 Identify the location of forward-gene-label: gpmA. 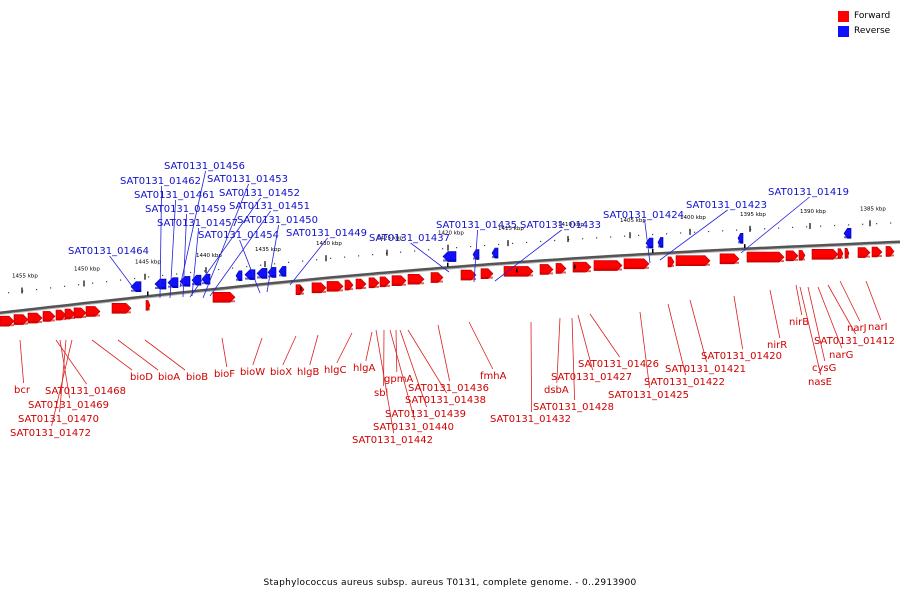
(398, 379).